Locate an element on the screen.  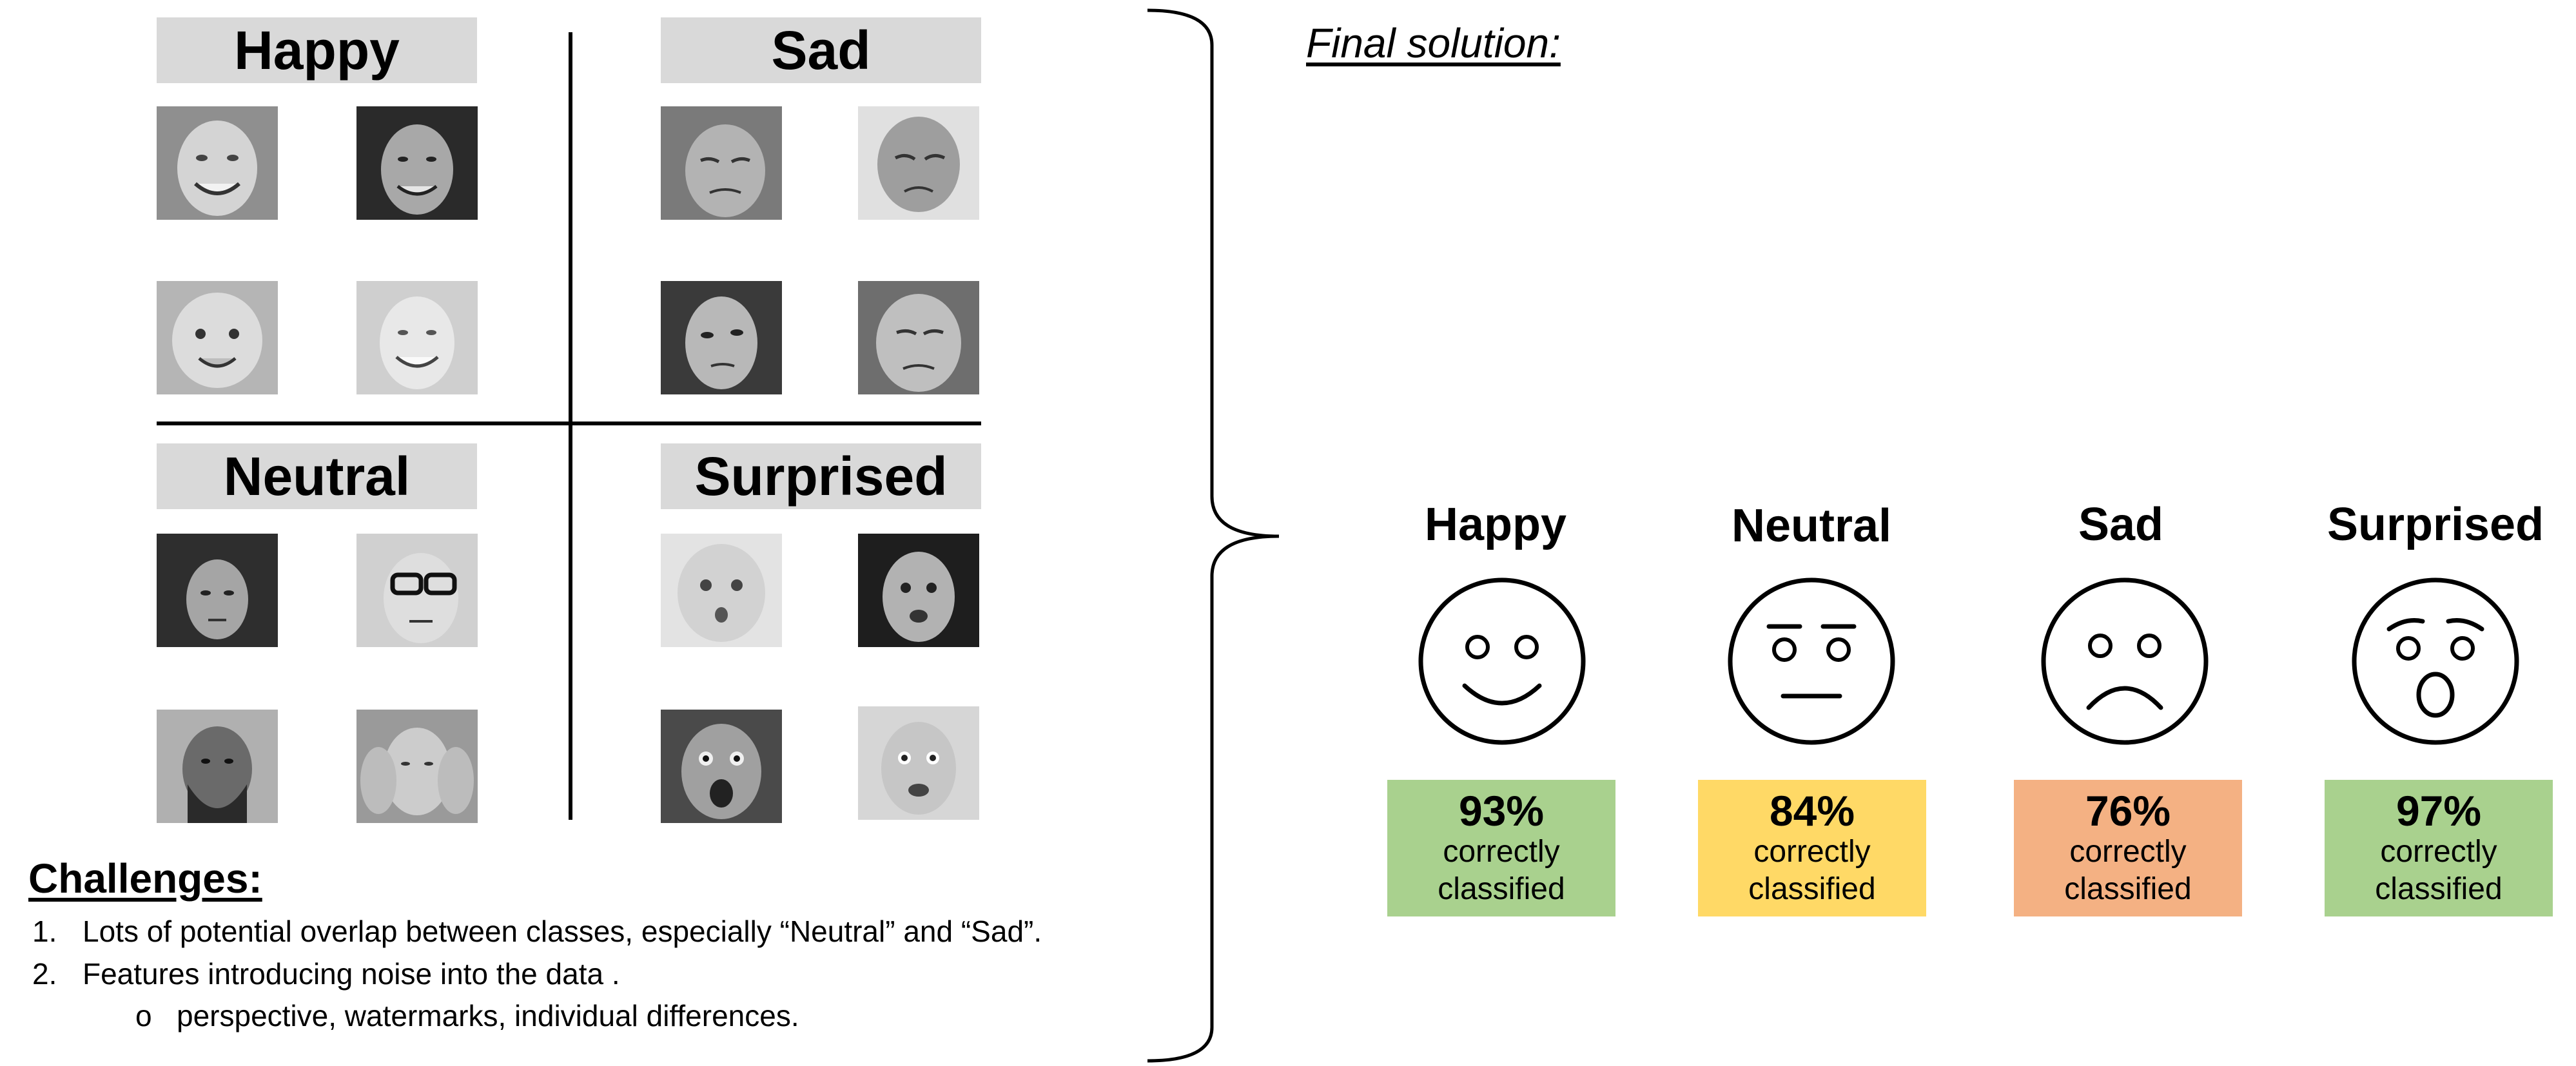
result-box-happy: 93% correctly classified is located at coordinates (1501, 848).